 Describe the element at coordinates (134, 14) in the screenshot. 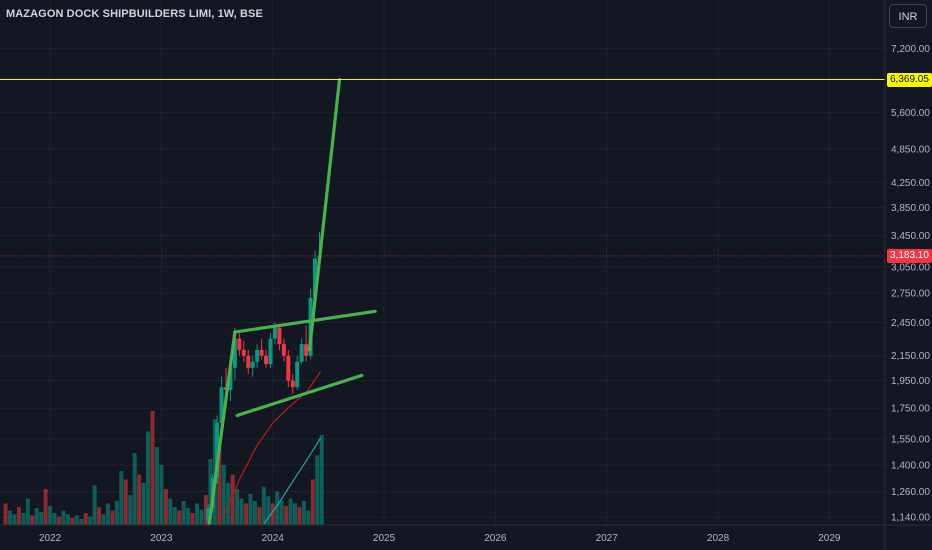

I see `chart-title: MAZAGON DOCK SHIPBUILDERS LIMI, 1W, BSE` at that location.